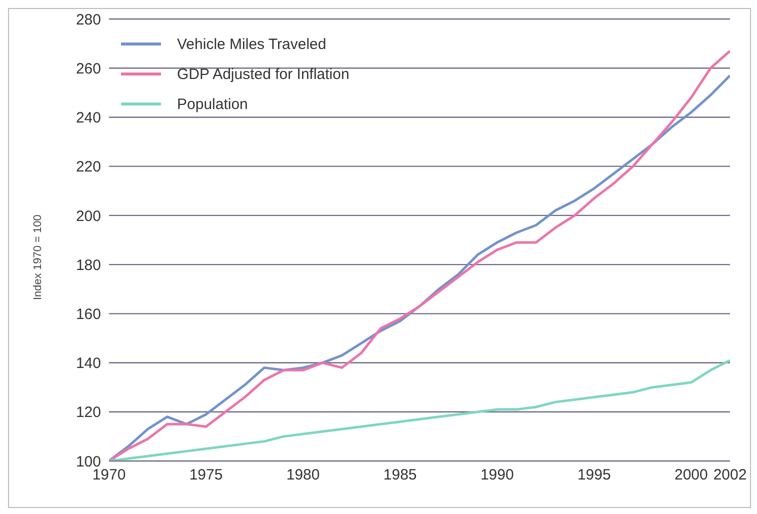 This screenshot has width=757, height=514. I want to click on y-tick-label: 220, so click(88, 167).